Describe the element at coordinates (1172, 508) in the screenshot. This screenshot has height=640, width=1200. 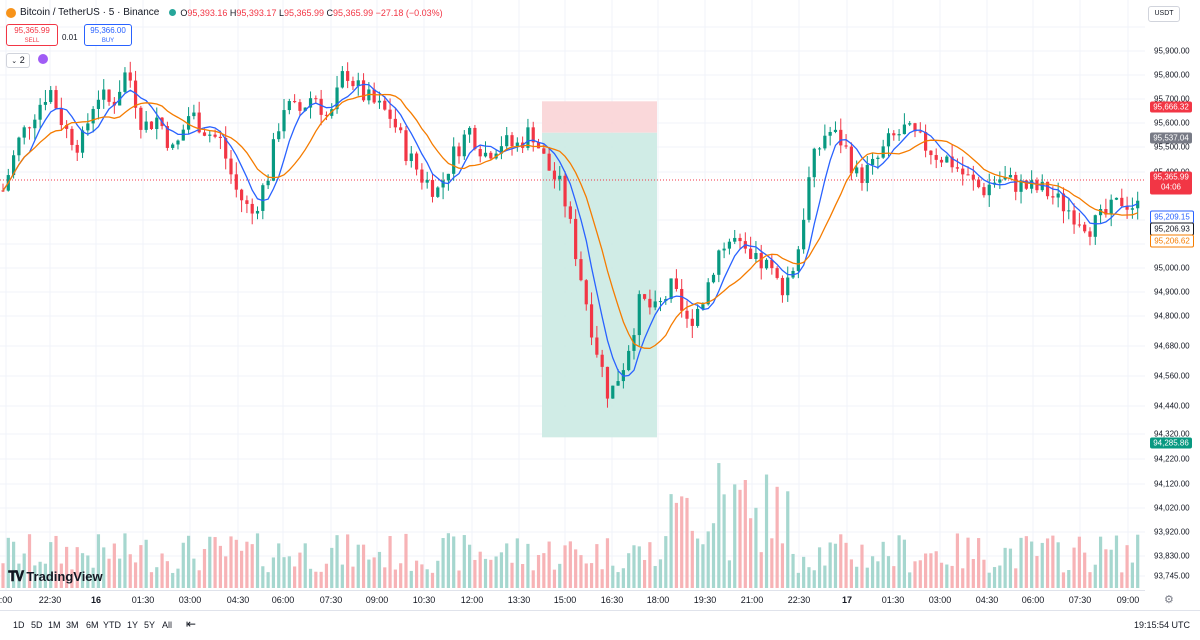
I see `price-tick: 94,020.00` at that location.